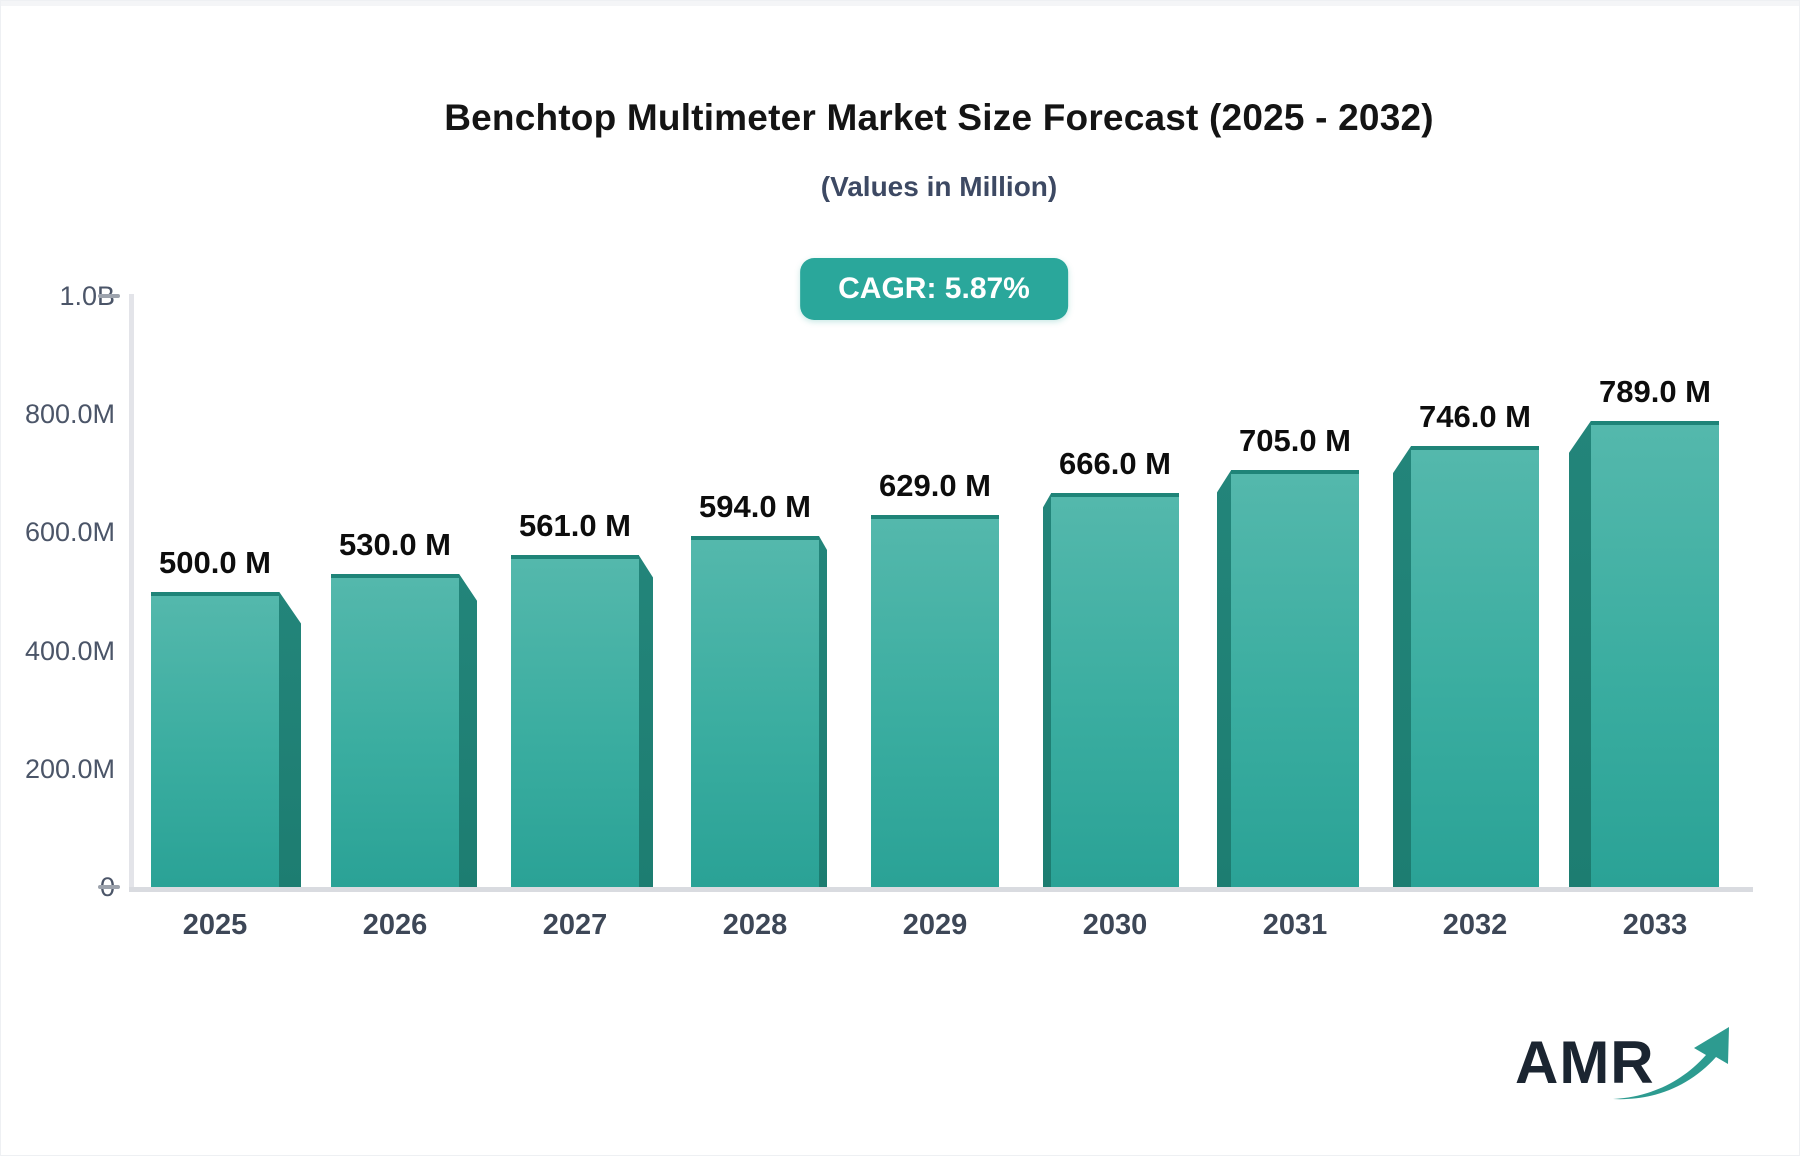 The image size is (1800, 1156). Describe the element at coordinates (755, 925) in the screenshot. I see `x-tick-label-2028: 2028` at that location.